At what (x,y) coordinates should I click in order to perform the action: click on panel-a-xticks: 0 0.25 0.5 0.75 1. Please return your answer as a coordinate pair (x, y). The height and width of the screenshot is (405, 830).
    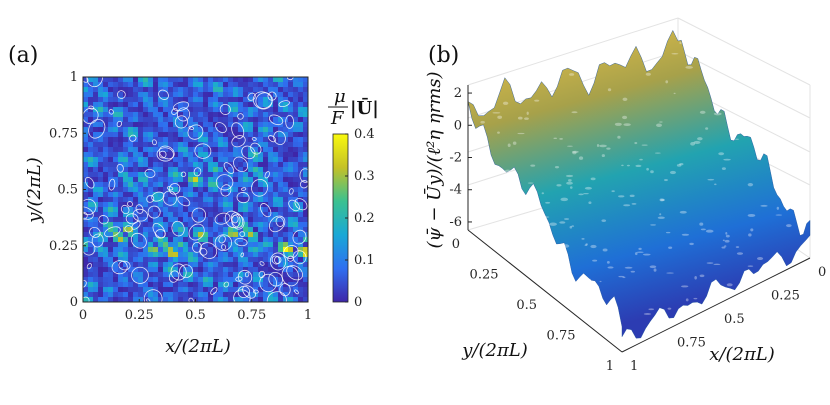
    Looking at the image, I should click on (195, 311).